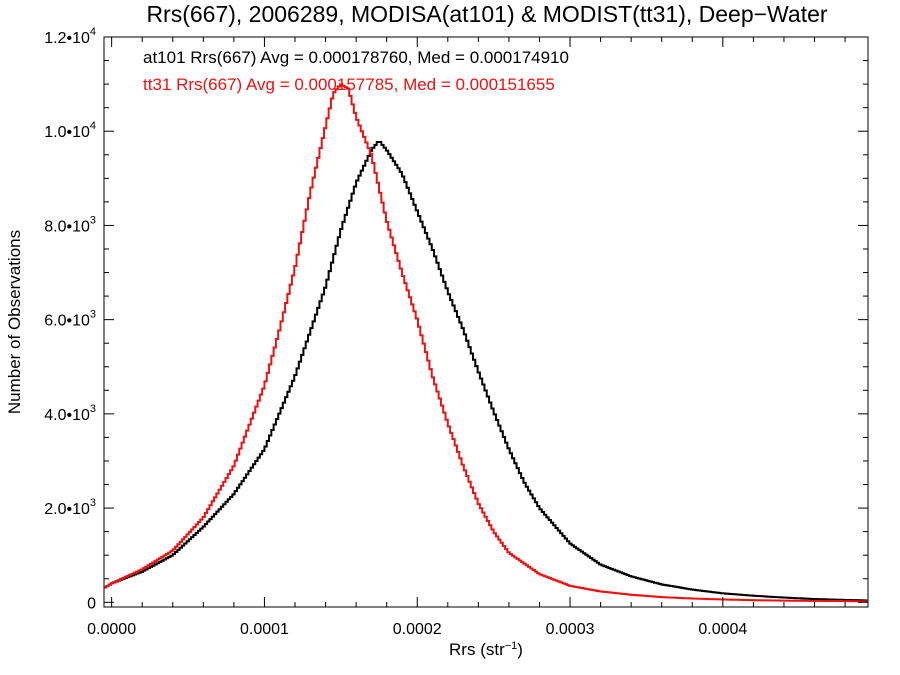 The width and height of the screenshot is (900, 675). I want to click on y-tick-label: 1.2•104, so click(70, 36).